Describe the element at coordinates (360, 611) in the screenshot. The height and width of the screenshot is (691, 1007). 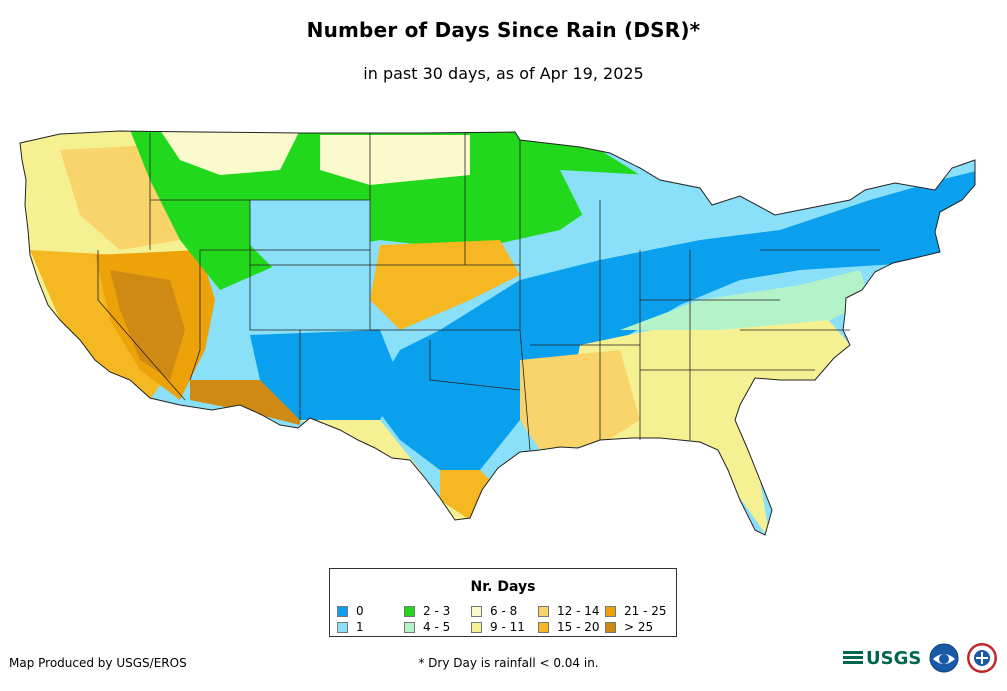
I see `legend-label: 0` at that location.